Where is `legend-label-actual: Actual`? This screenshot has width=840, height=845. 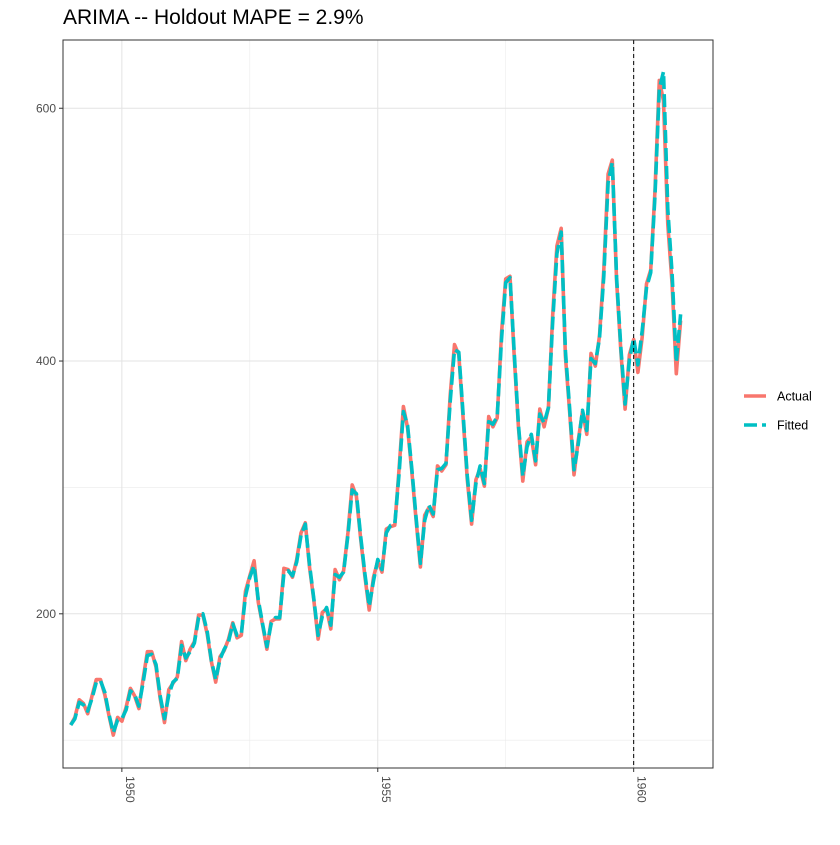
legend-label-actual: Actual is located at coordinates (794, 397).